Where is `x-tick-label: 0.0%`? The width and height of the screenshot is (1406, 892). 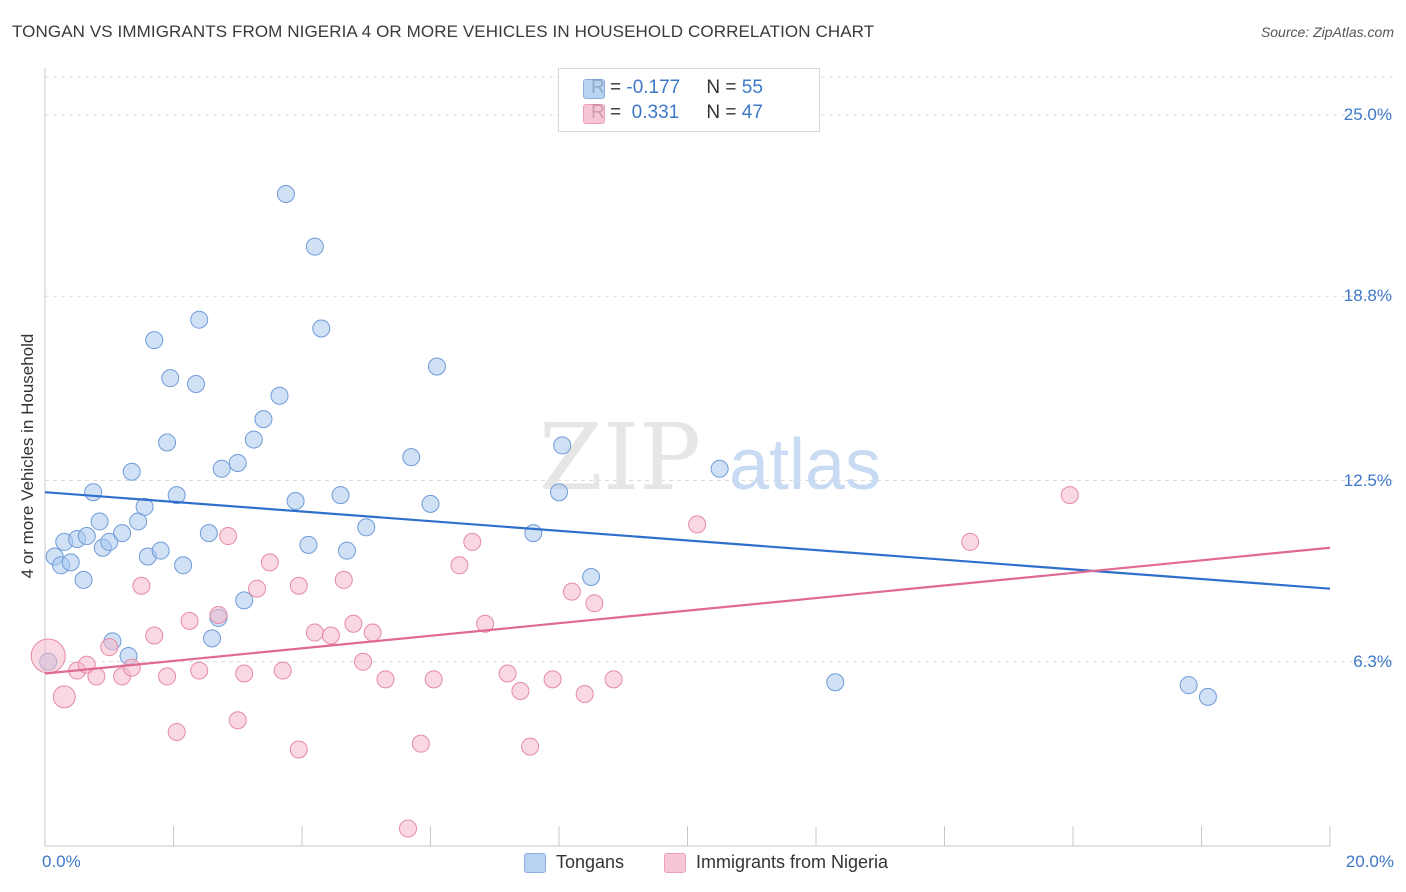
x-tick-label: 0.0% is located at coordinates (61, 861).